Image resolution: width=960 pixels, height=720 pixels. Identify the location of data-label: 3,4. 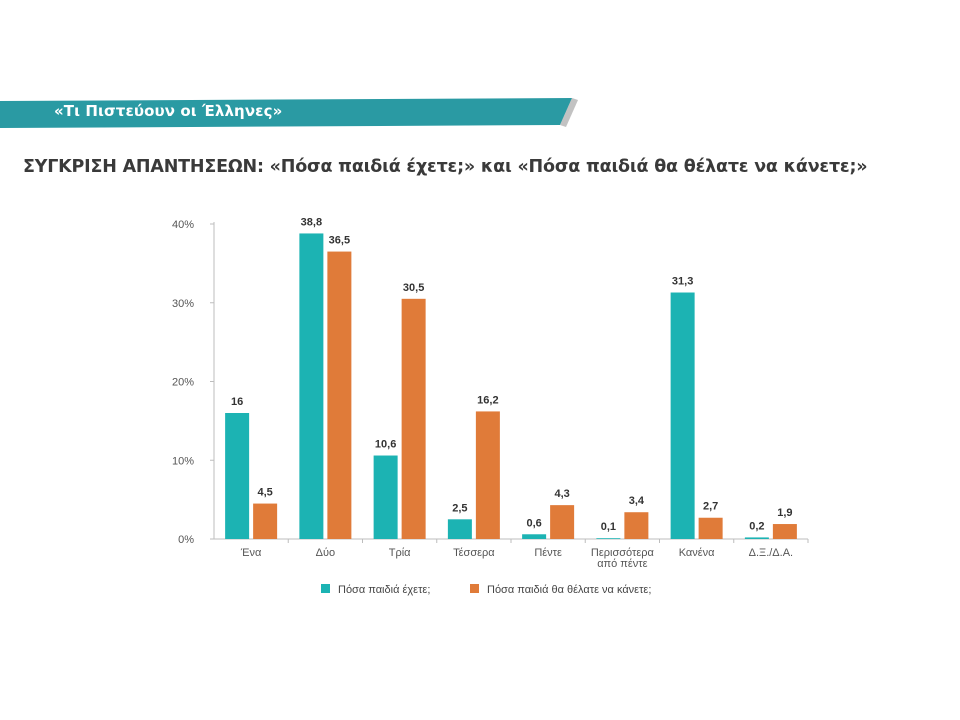
(637, 501).